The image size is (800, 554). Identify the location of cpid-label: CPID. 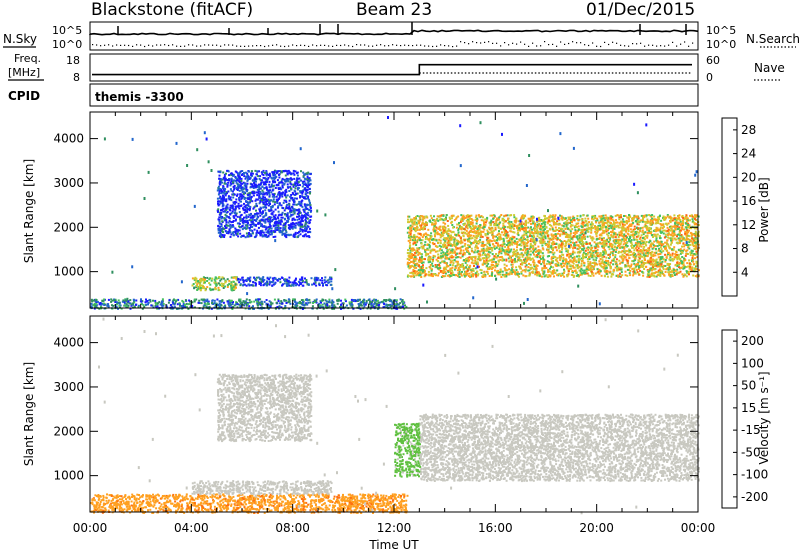
(24, 96).